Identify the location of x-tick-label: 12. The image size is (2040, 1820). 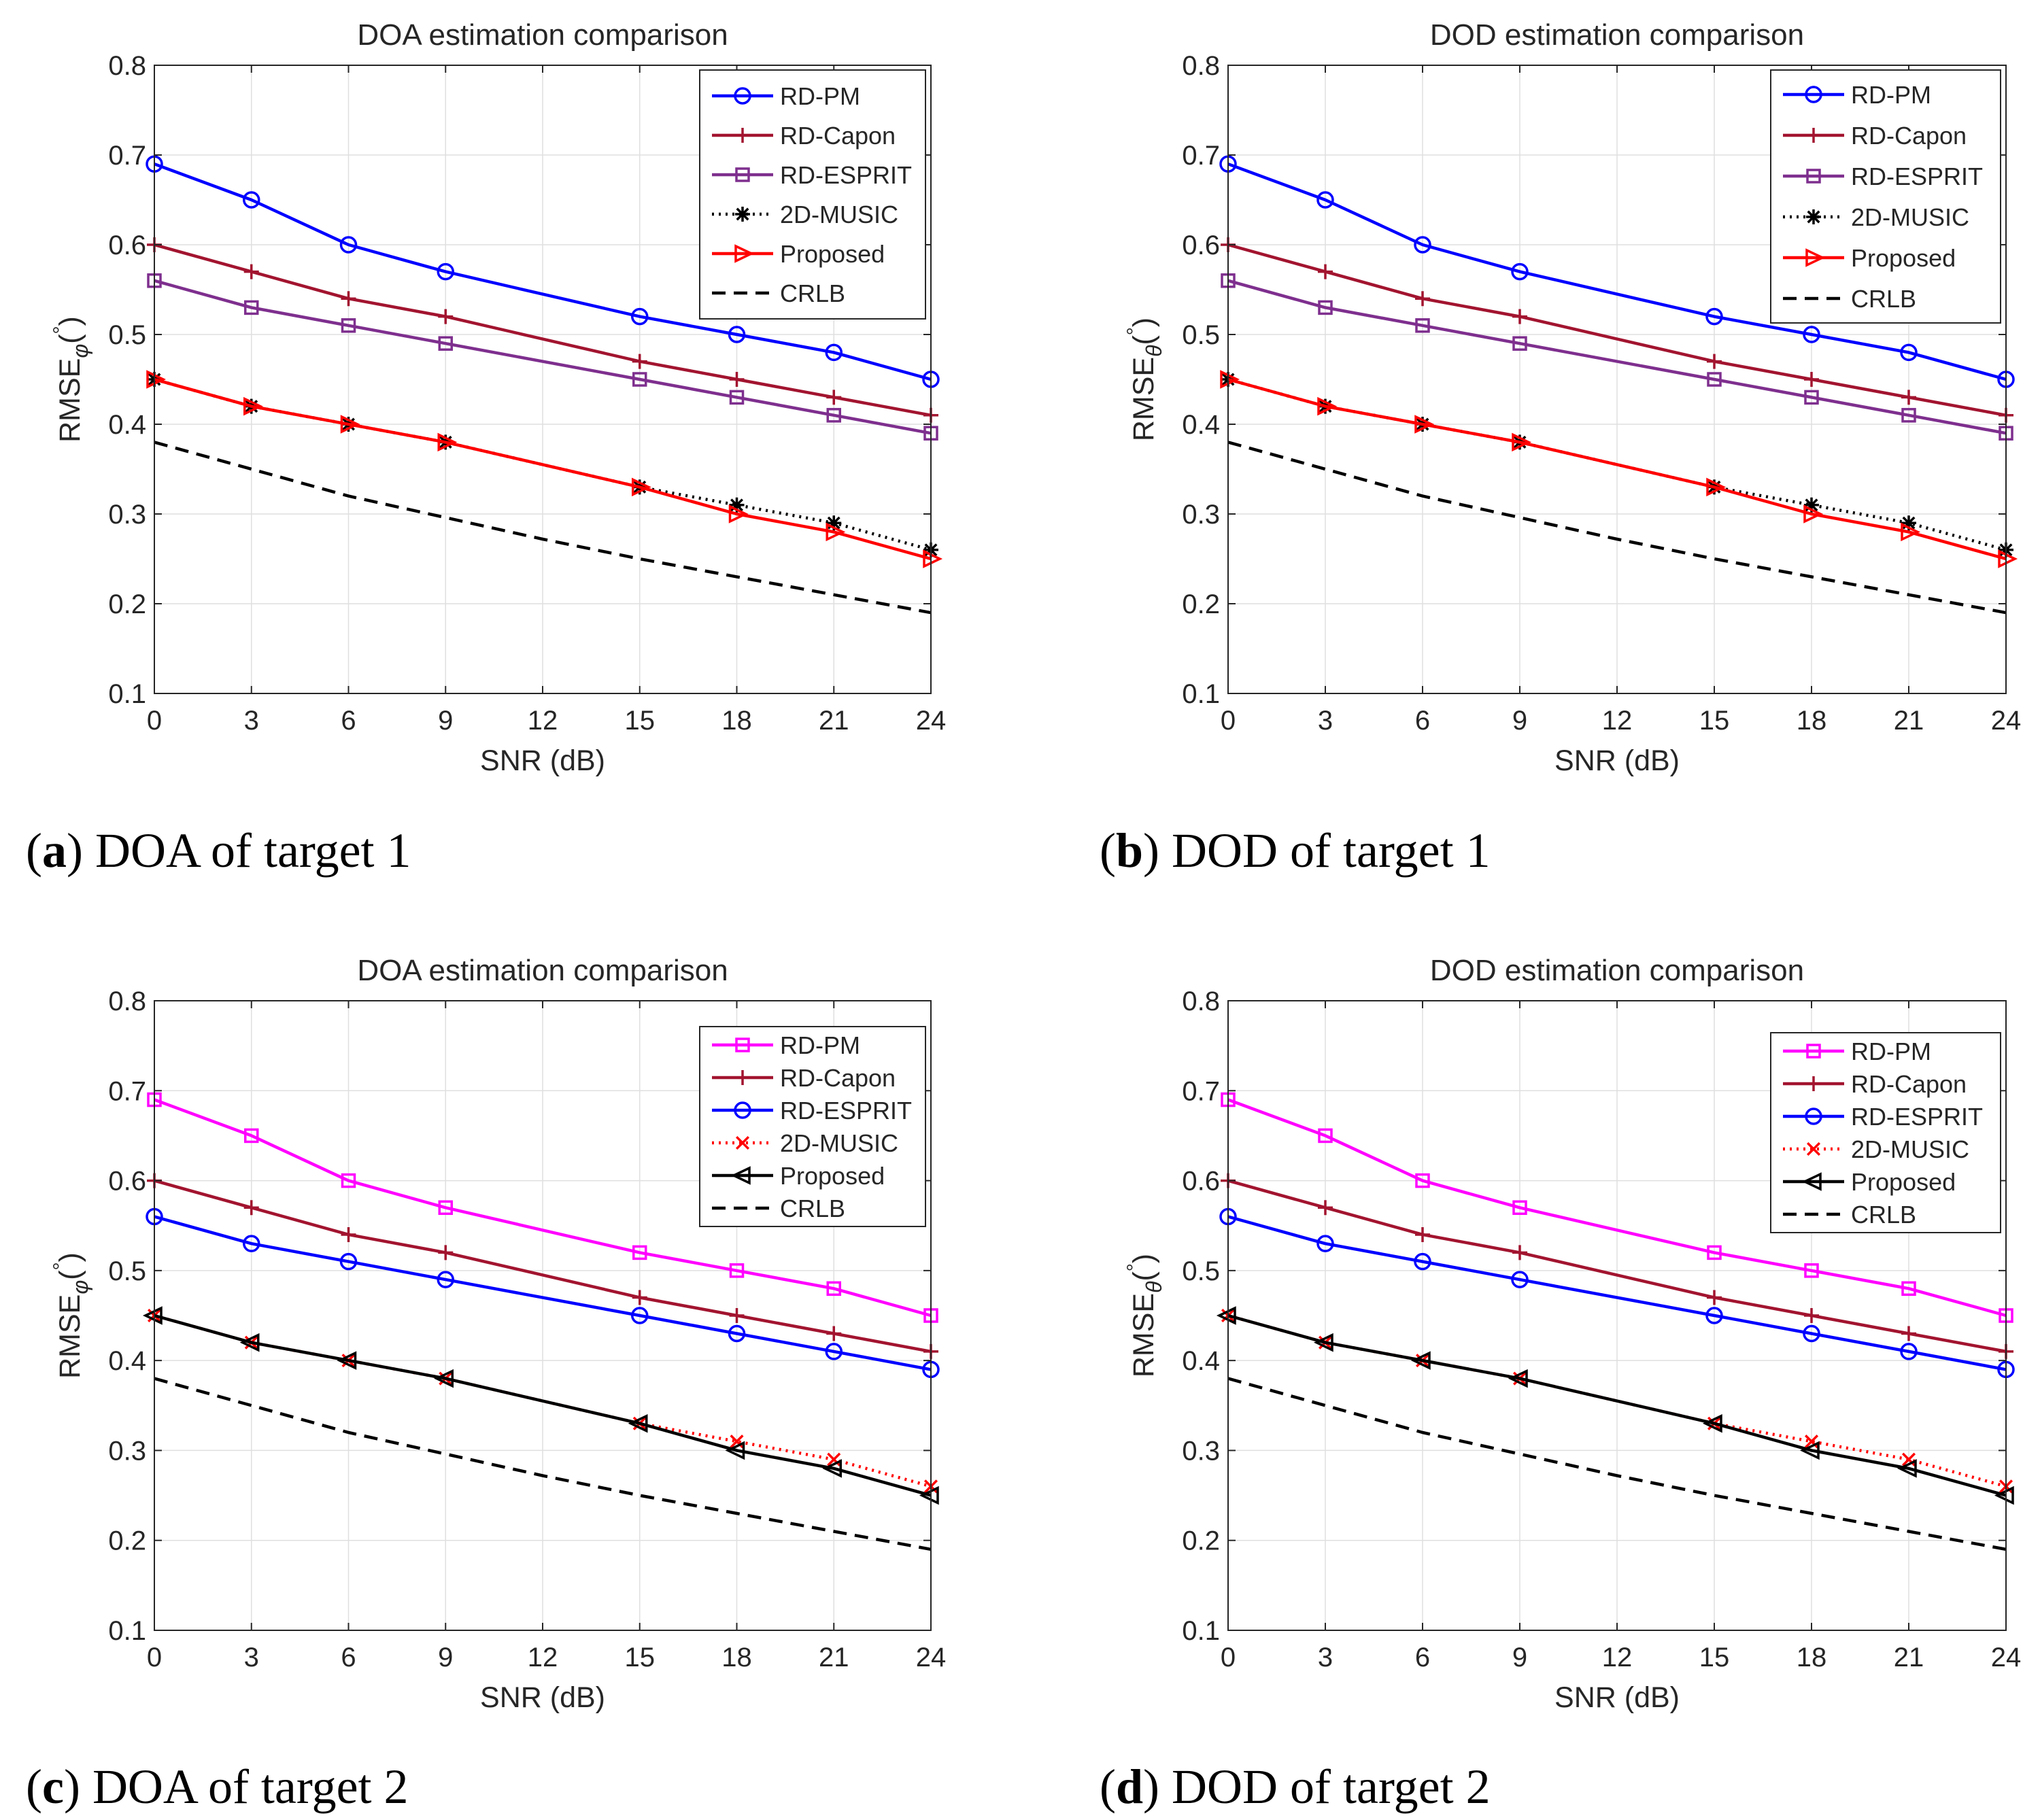
(543, 1657).